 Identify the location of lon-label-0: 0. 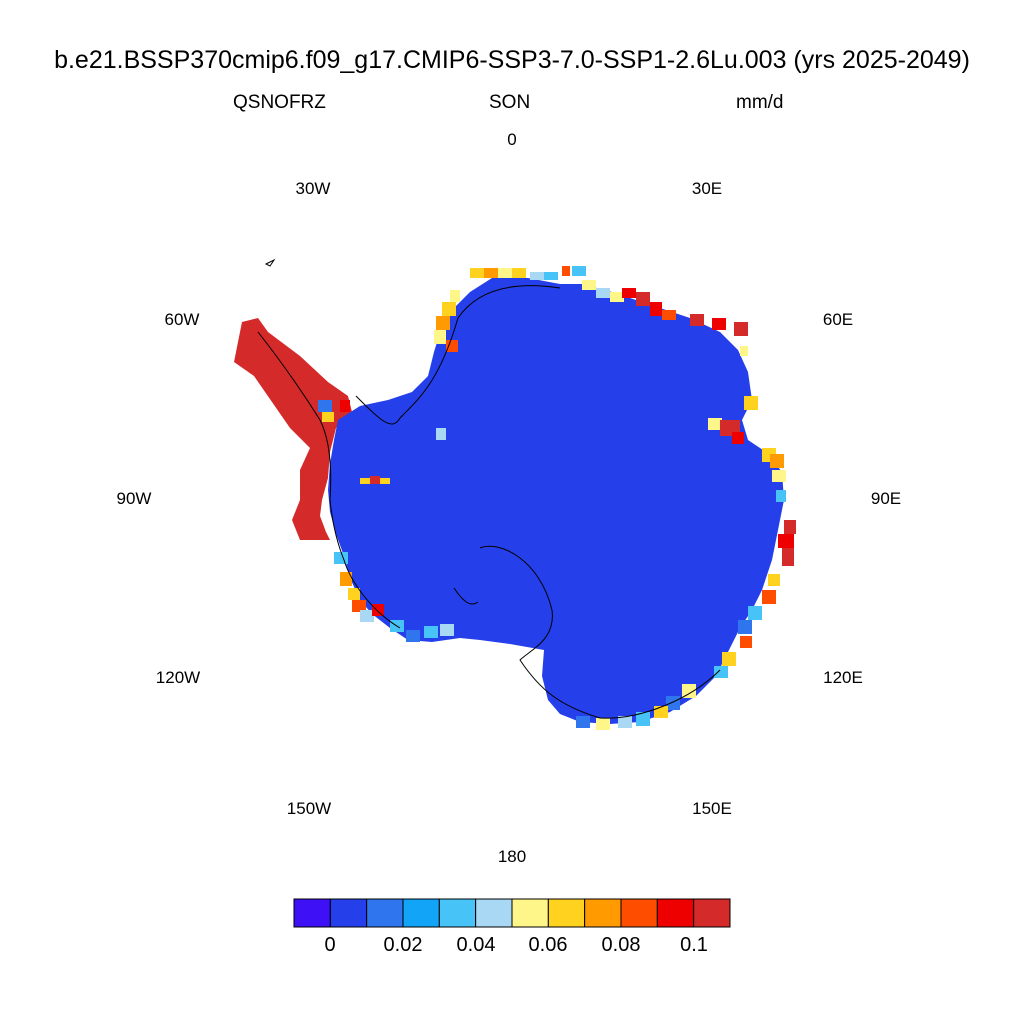
(512, 139).